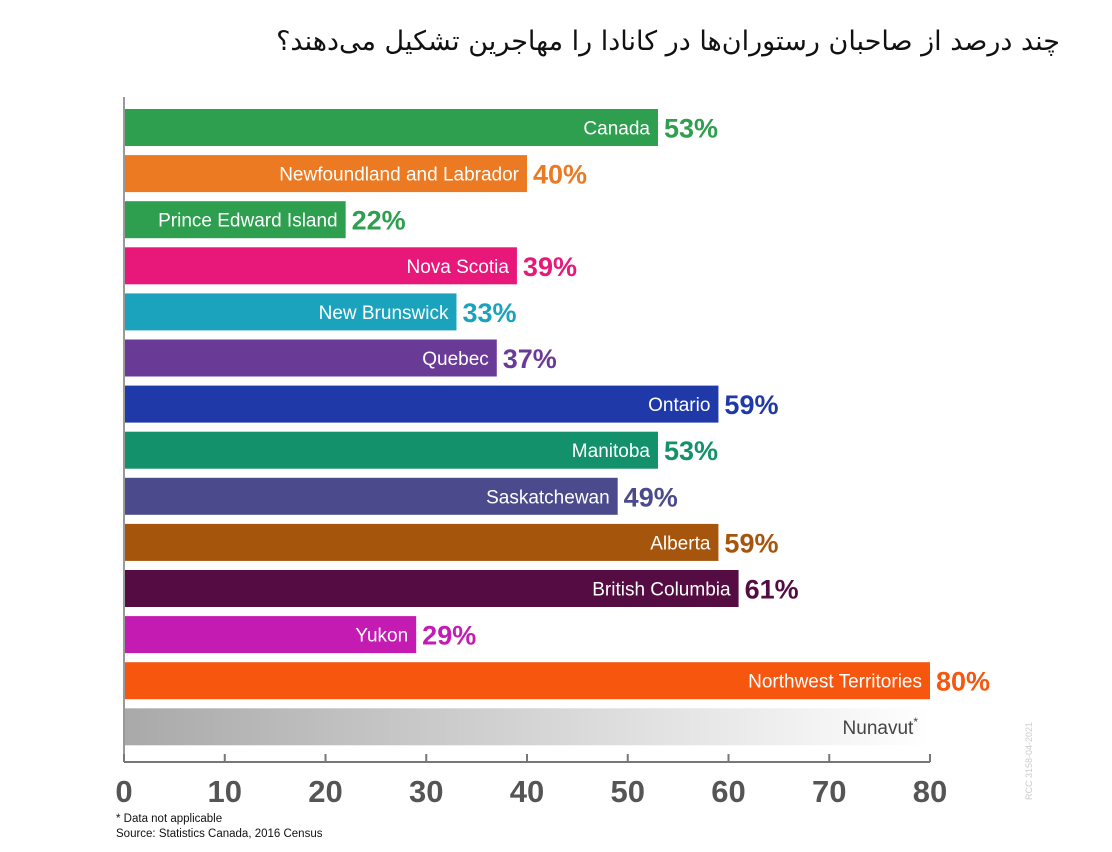 This screenshot has width=1112, height=852. Describe the element at coordinates (611, 451) in the screenshot. I see `bar-label-manitoba: Manitoba` at that location.